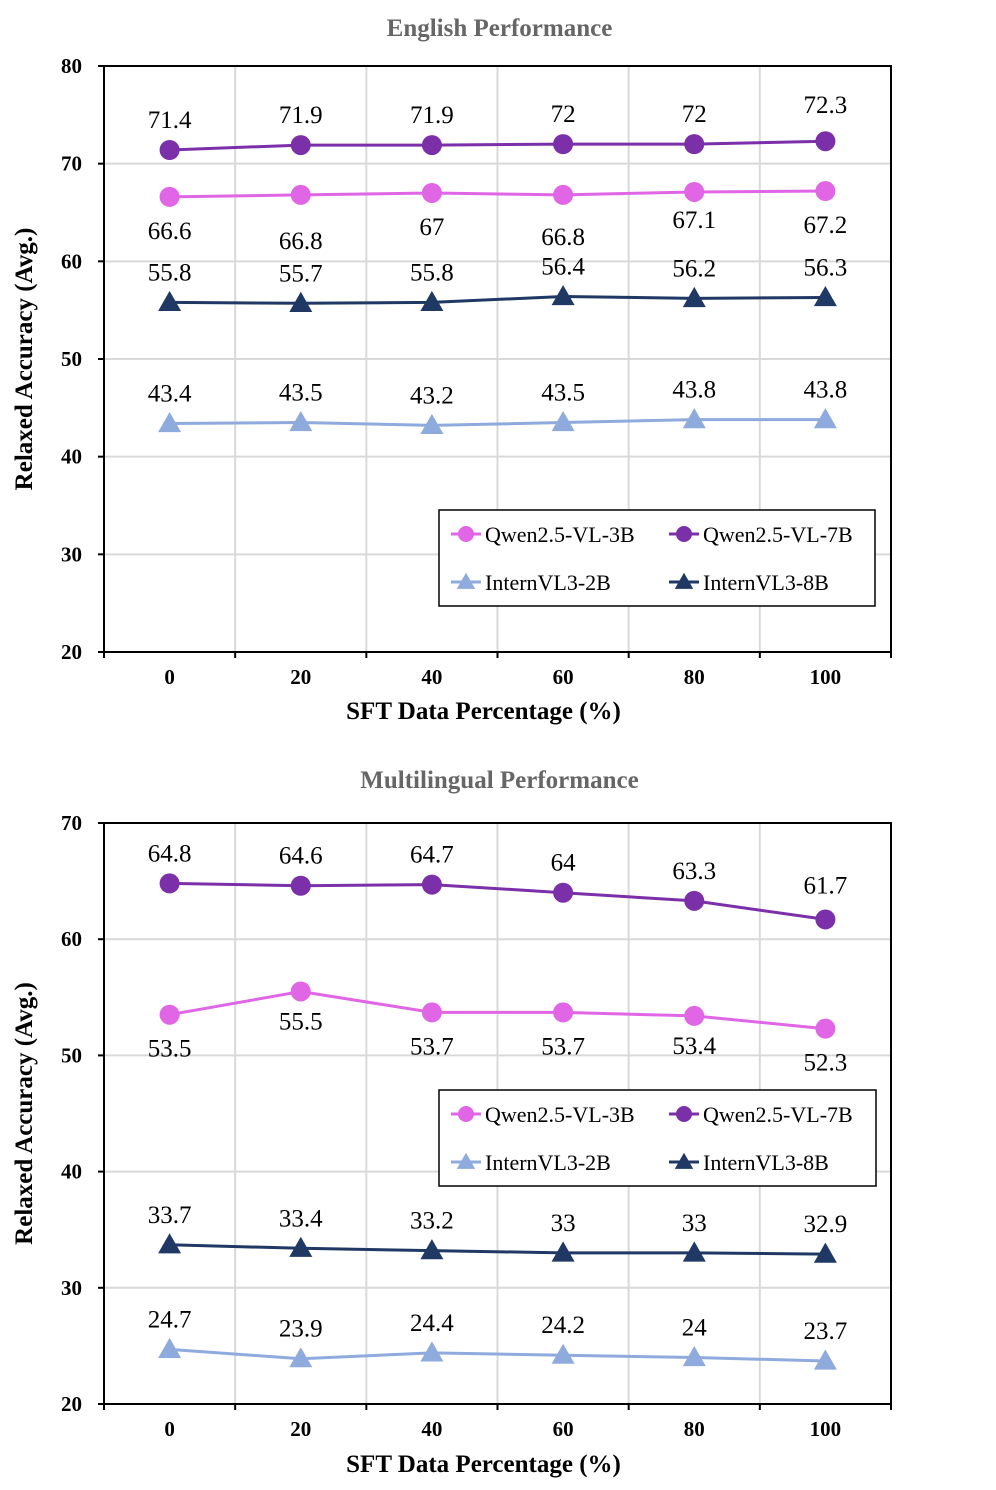 This screenshot has width=996, height=1490. Describe the element at coordinates (301, 1218) in the screenshot. I see `data-label: 33.4` at that location.